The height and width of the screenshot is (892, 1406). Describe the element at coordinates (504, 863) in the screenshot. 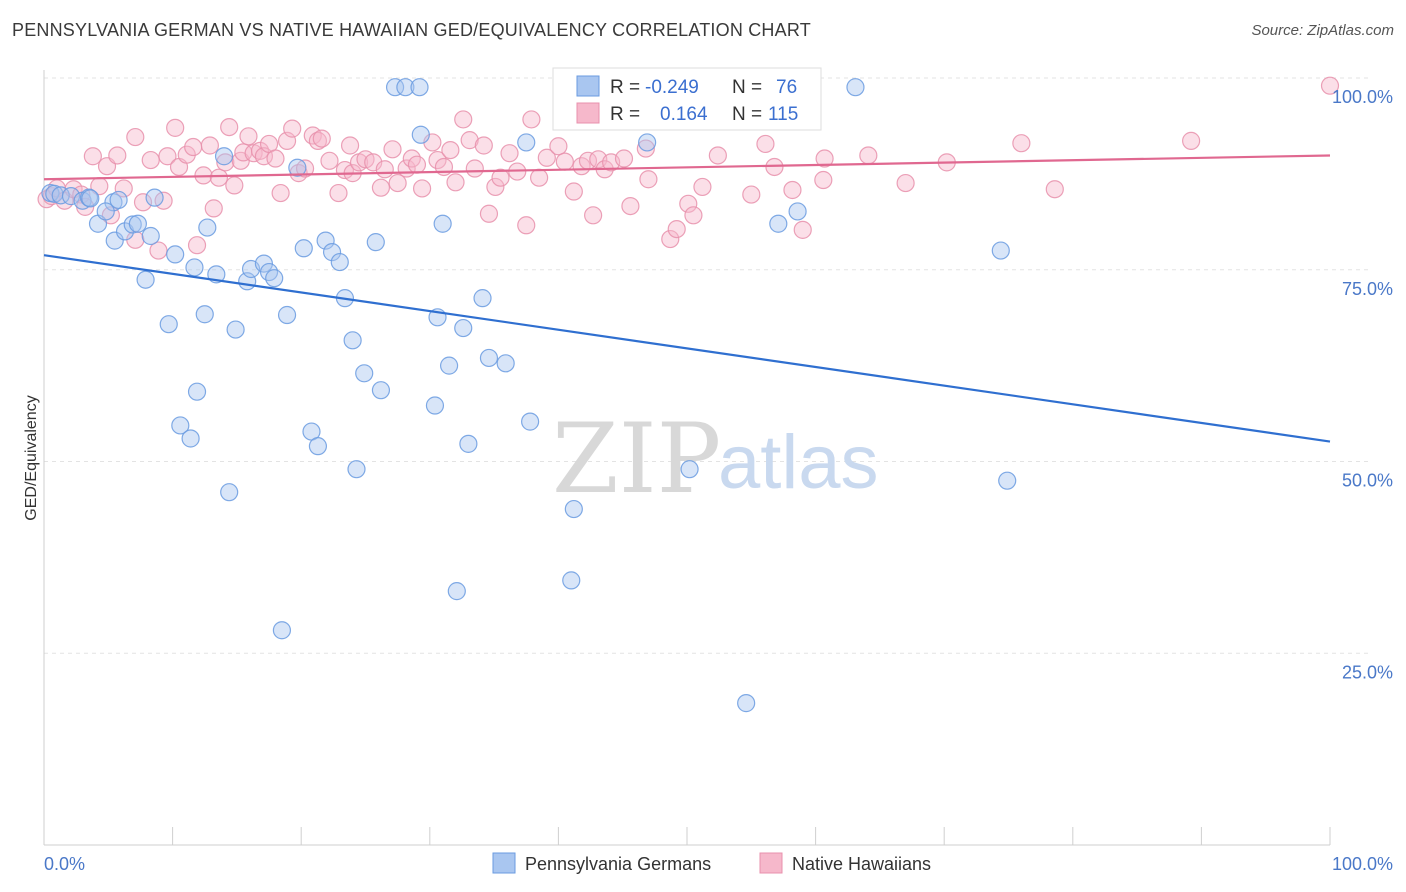

I see `series-legend-swatch-blue` at that location.